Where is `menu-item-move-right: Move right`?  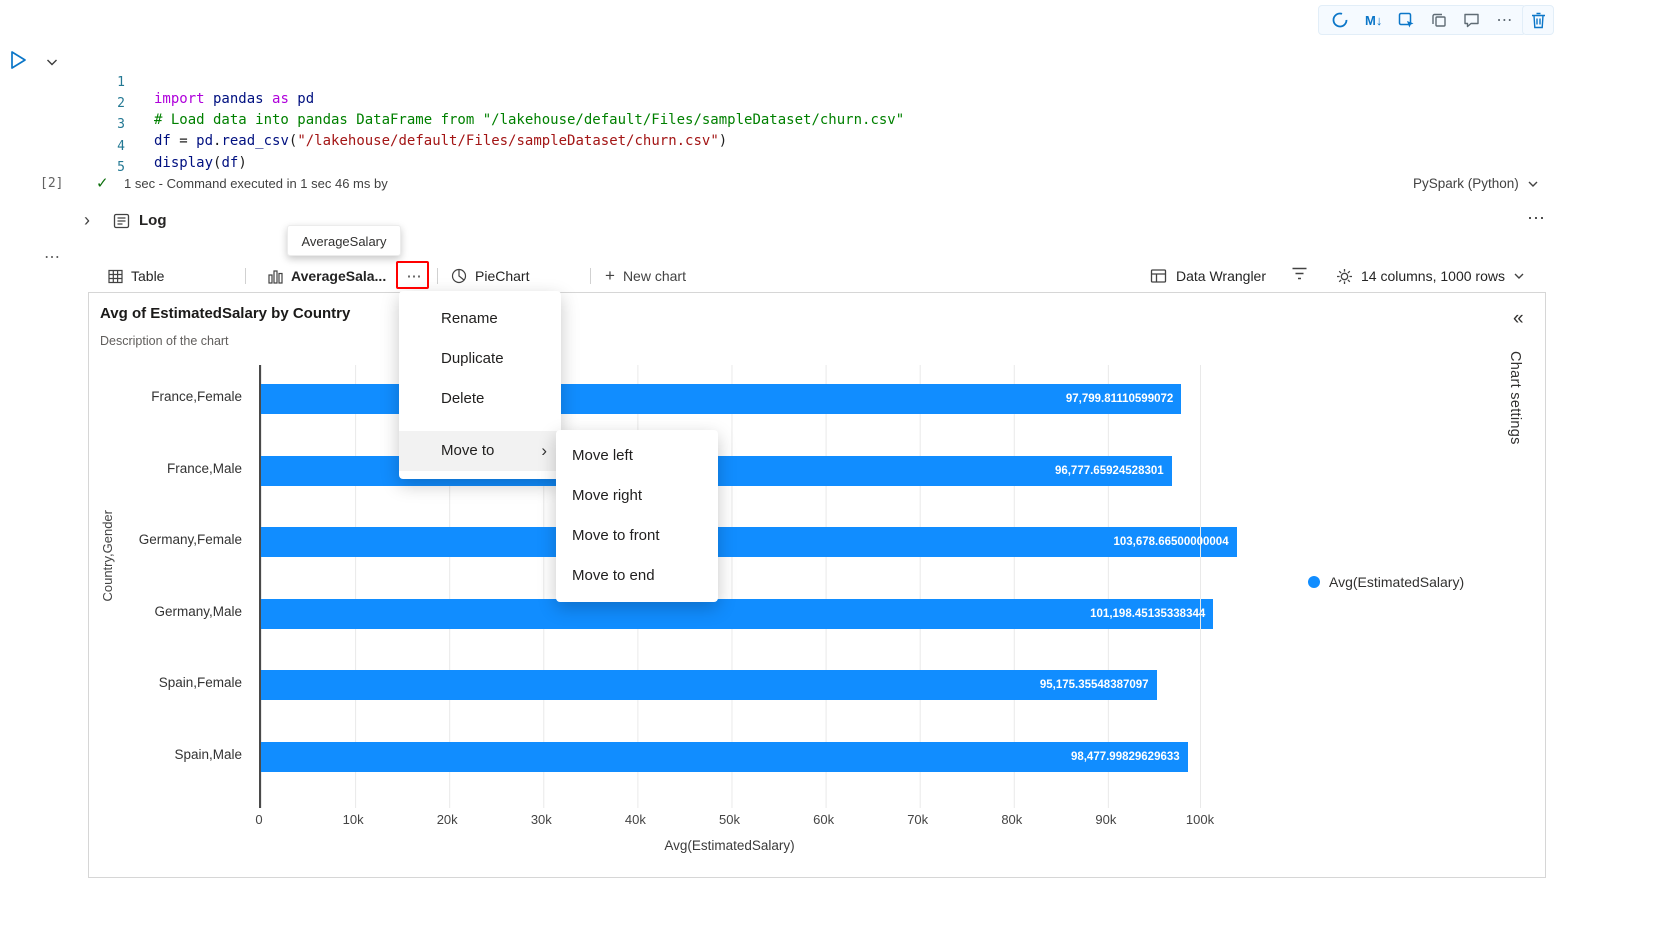 menu-item-move-right: Move right is located at coordinates (607, 495).